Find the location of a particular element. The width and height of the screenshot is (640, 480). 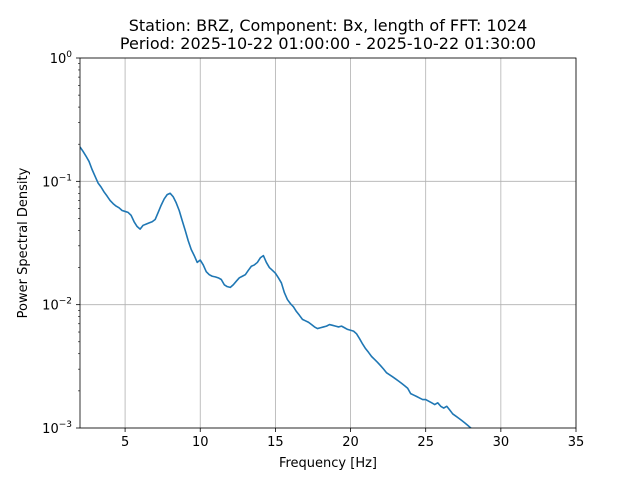

y-tick-label: 10⁻² is located at coordinates (57, 305).